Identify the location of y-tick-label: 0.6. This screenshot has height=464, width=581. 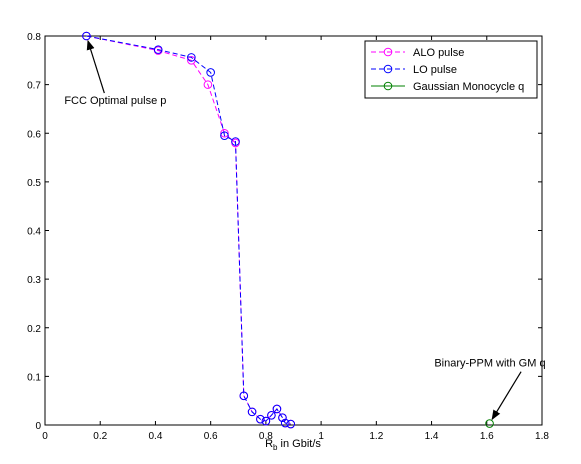
(34, 134).